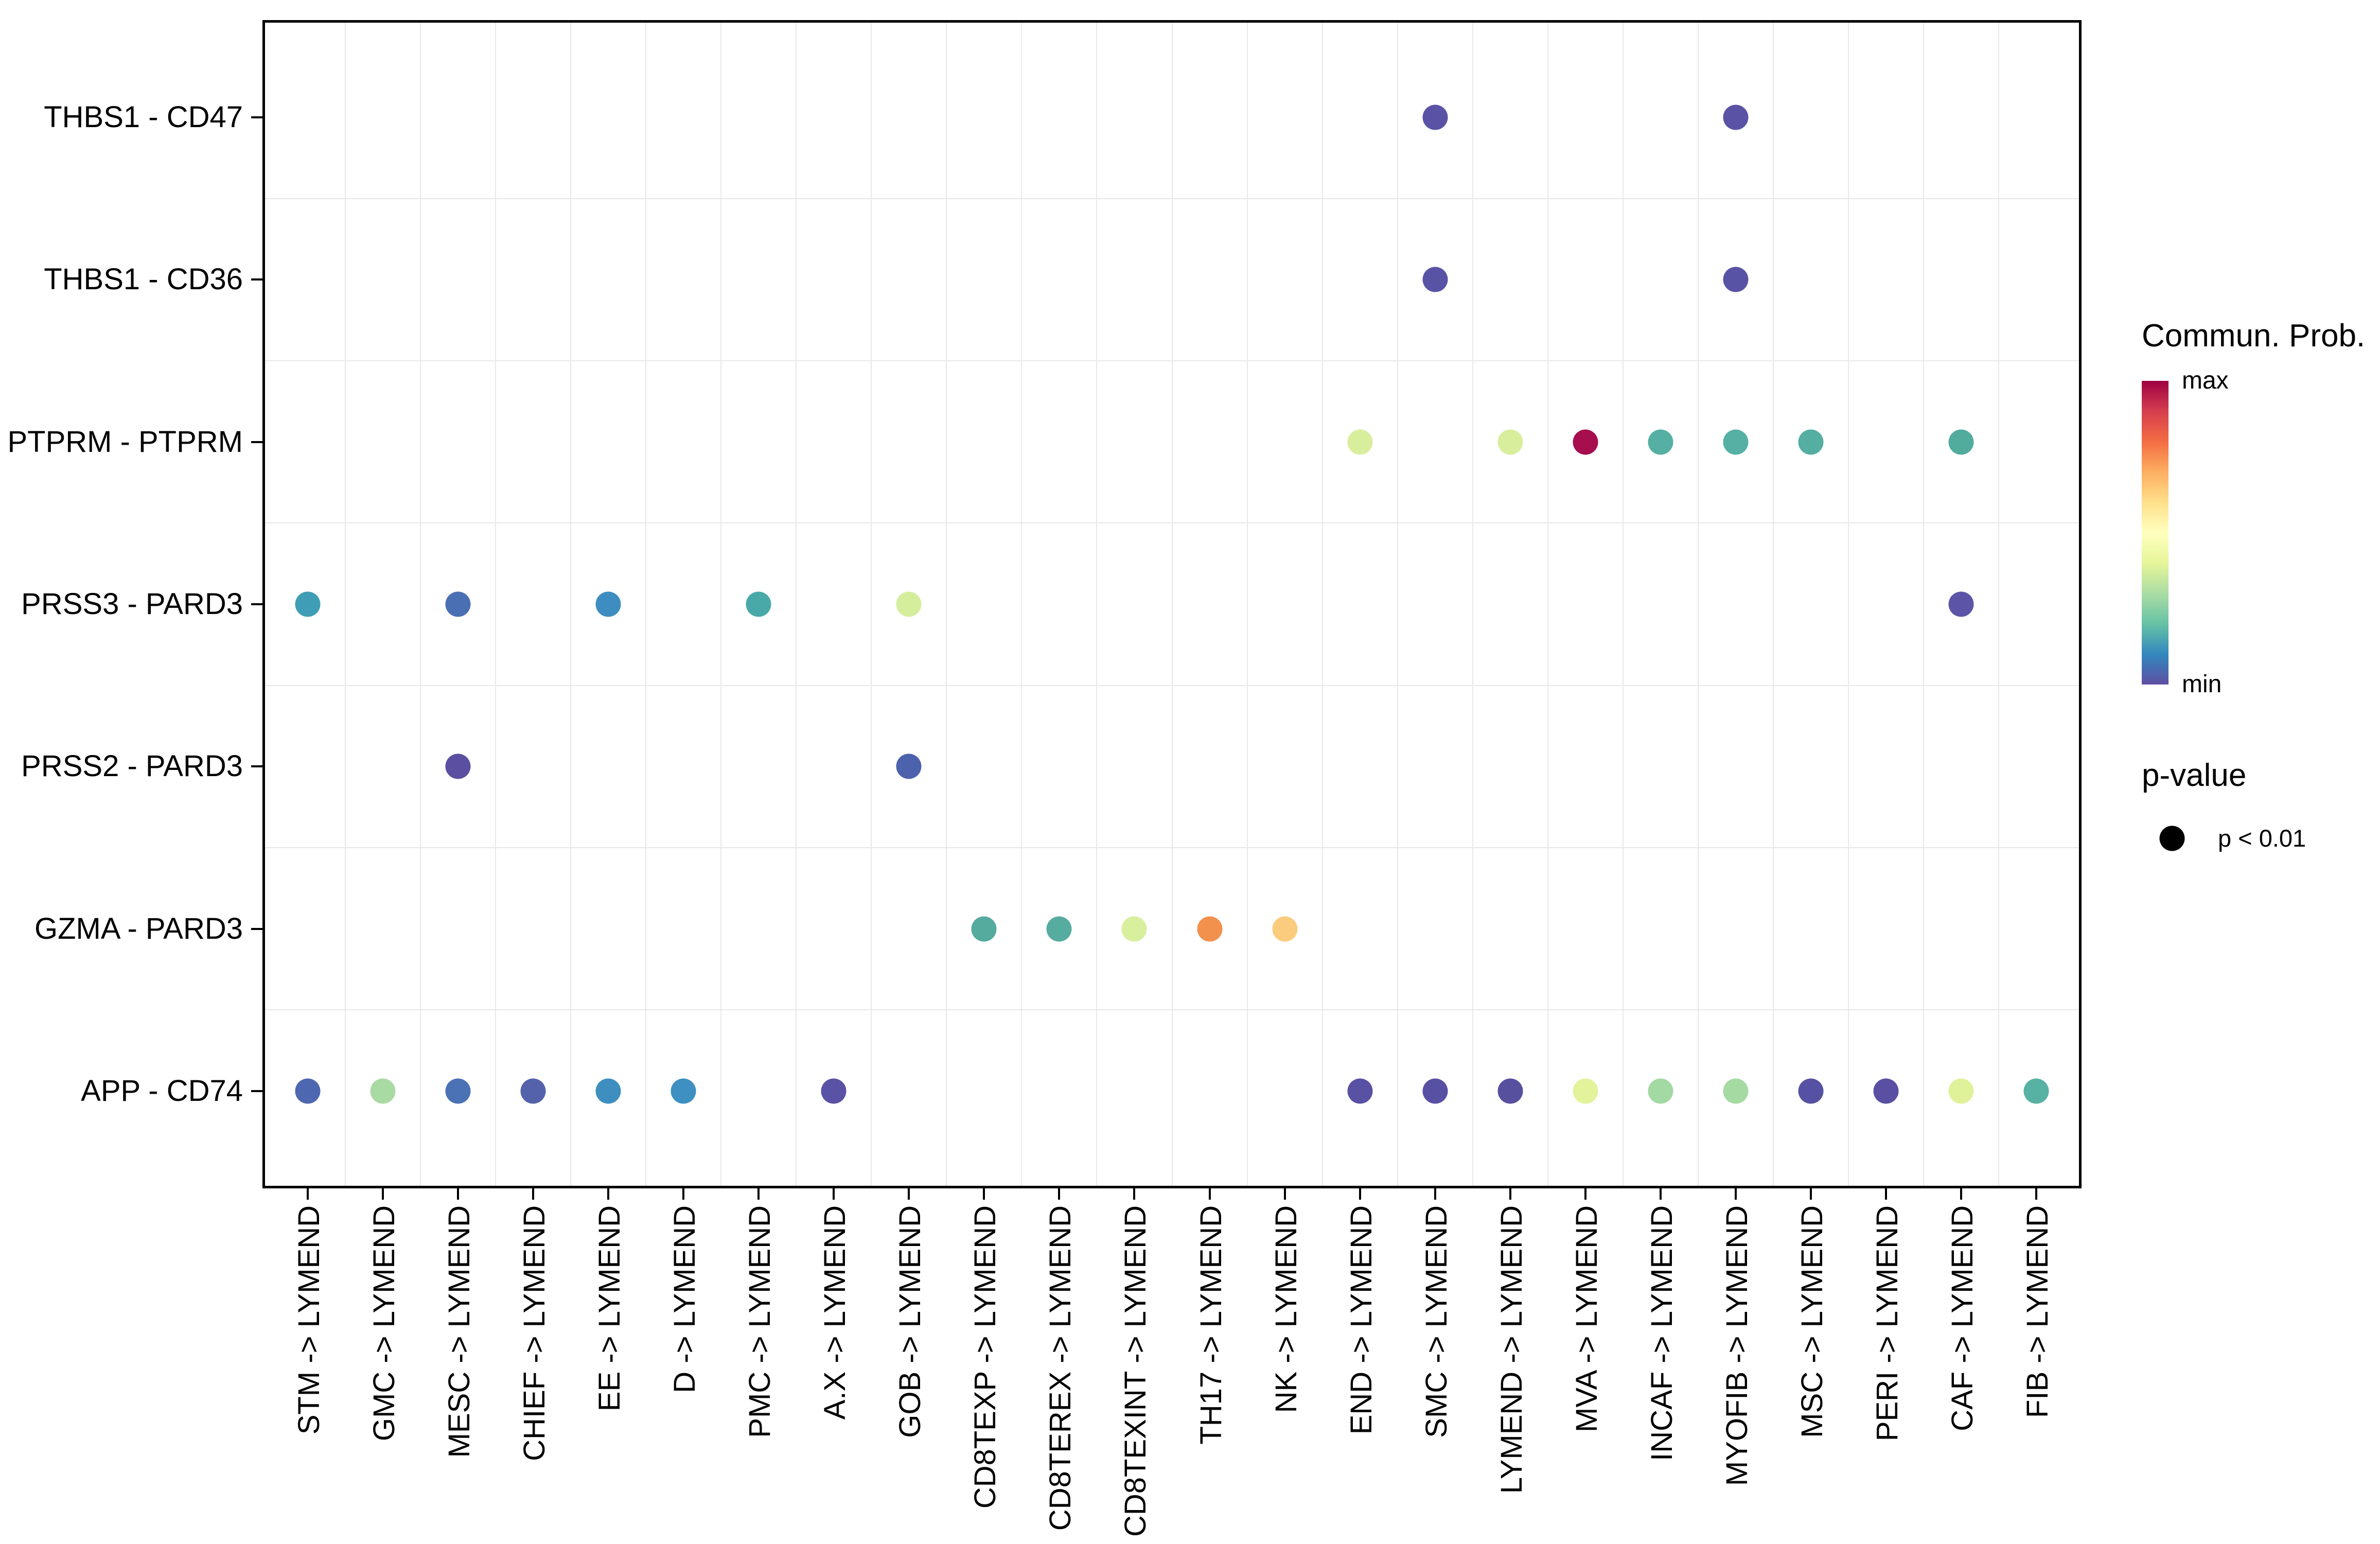  What do you see at coordinates (534, 1333) in the screenshot?
I see `x-axis-label: CHIEF -> LYMEND` at bounding box center [534, 1333].